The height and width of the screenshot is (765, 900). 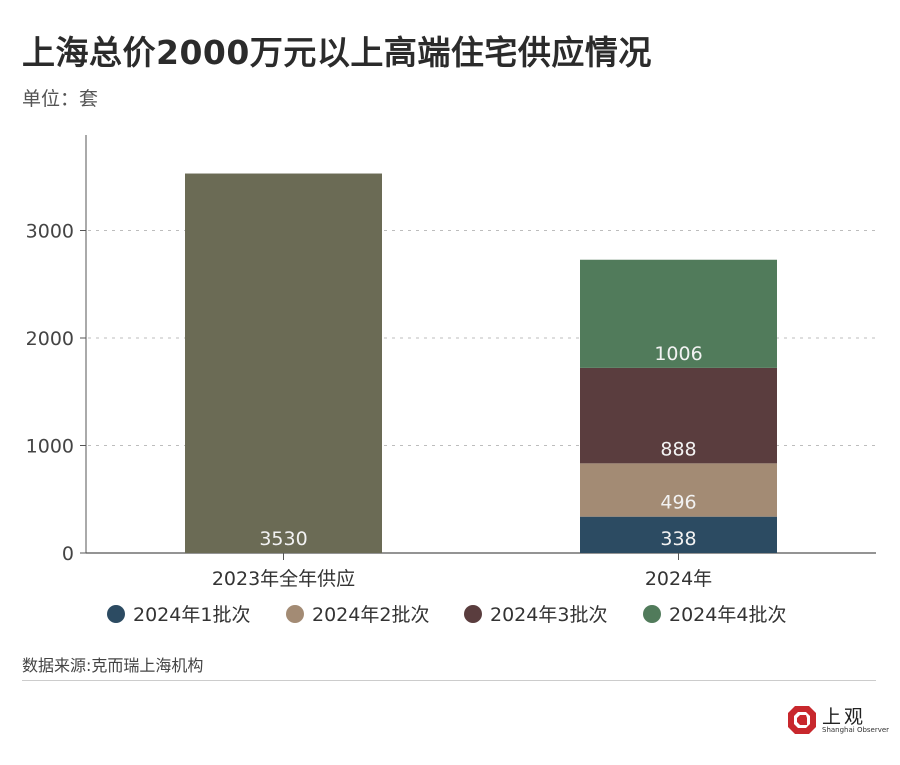 I want to click on data-label: 3530, so click(x=283, y=539).